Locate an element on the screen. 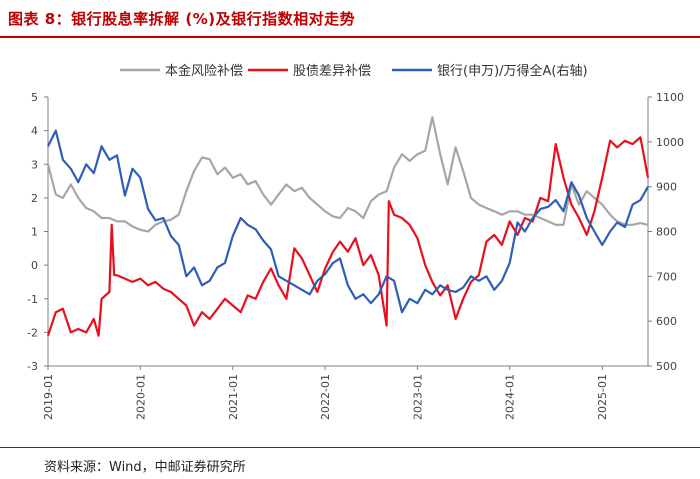 The height and width of the screenshot is (479, 700). legend: 本金风险补偿 股债差异补偿 银行(申万)/万得全A(右轴) is located at coordinates (354, 71).